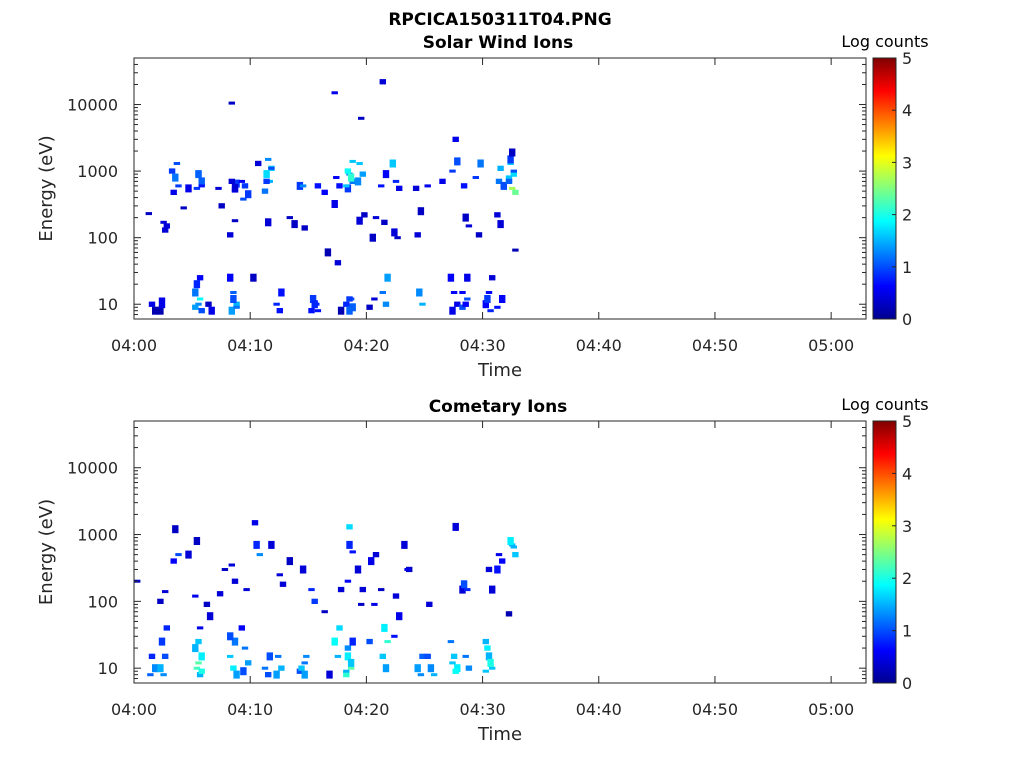  What do you see at coordinates (884, 404) in the screenshot?
I see `colorbar-title: Log counts` at bounding box center [884, 404].